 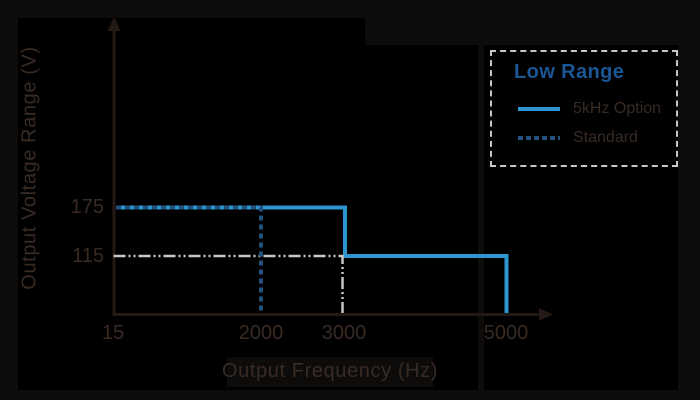 What do you see at coordinates (87, 207) in the screenshot?
I see `y-tick-label: 175` at bounding box center [87, 207].